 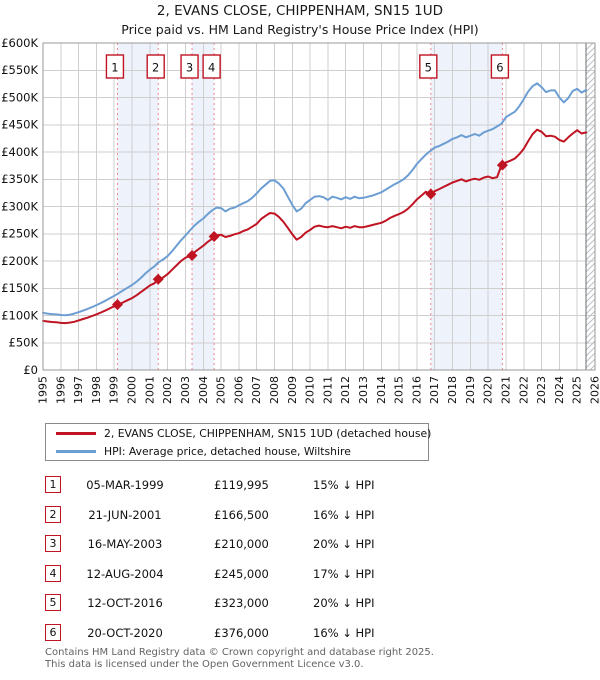 I want to click on x-axis-tick-label: 2021, so click(x=505, y=390).